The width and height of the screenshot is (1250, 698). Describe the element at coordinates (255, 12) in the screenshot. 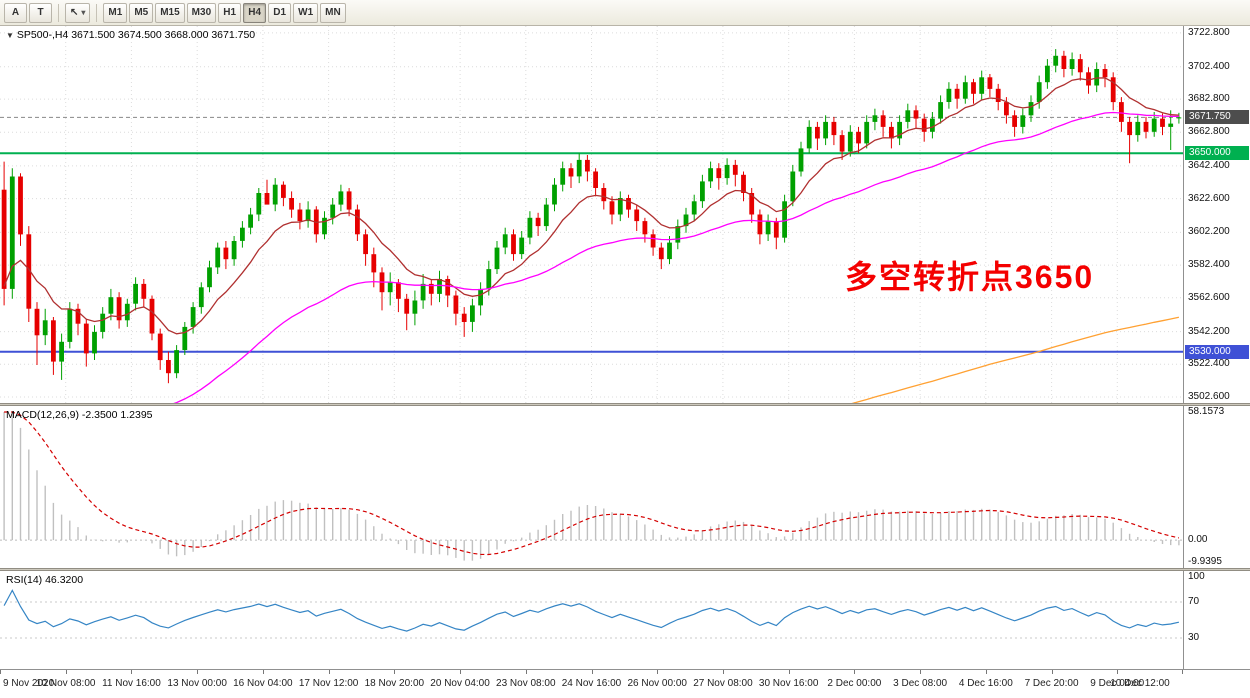

I see `timeframe-h4: H4` at that location.